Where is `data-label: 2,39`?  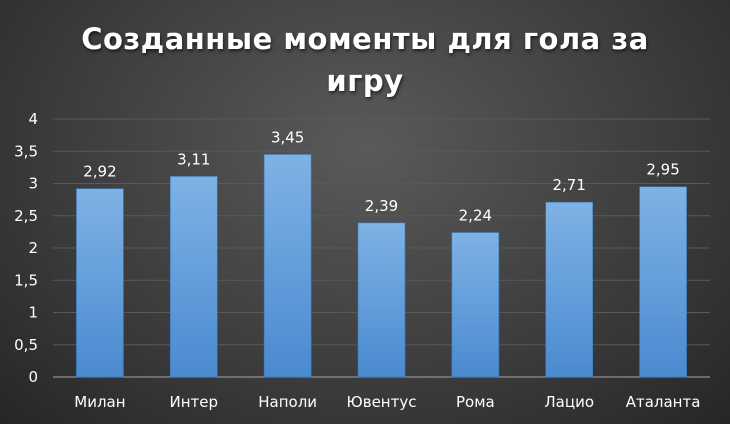
data-label: 2,39 is located at coordinates (381, 206).